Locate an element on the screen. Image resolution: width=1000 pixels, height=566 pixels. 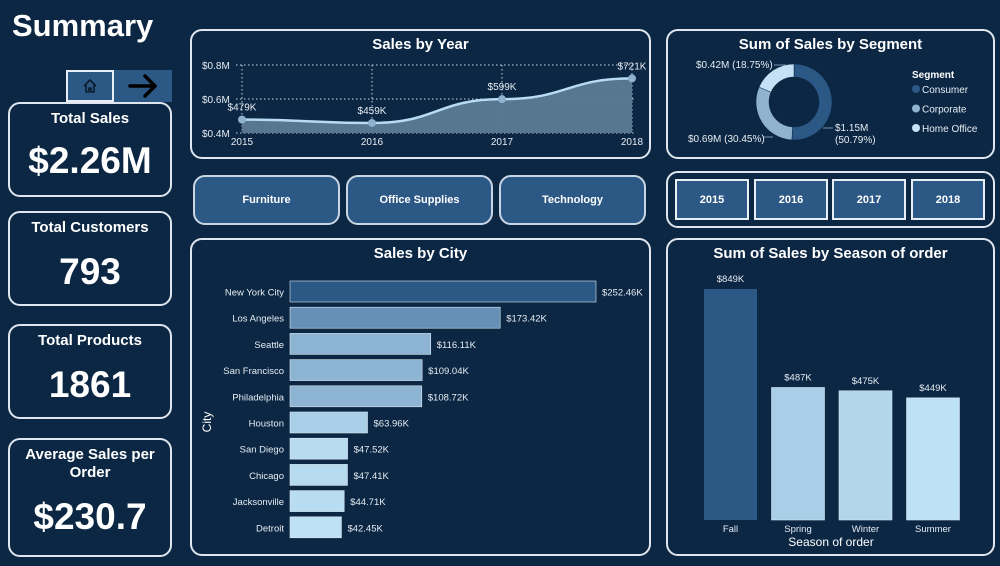
x-axis-label: Season of order is located at coordinates (830, 542).